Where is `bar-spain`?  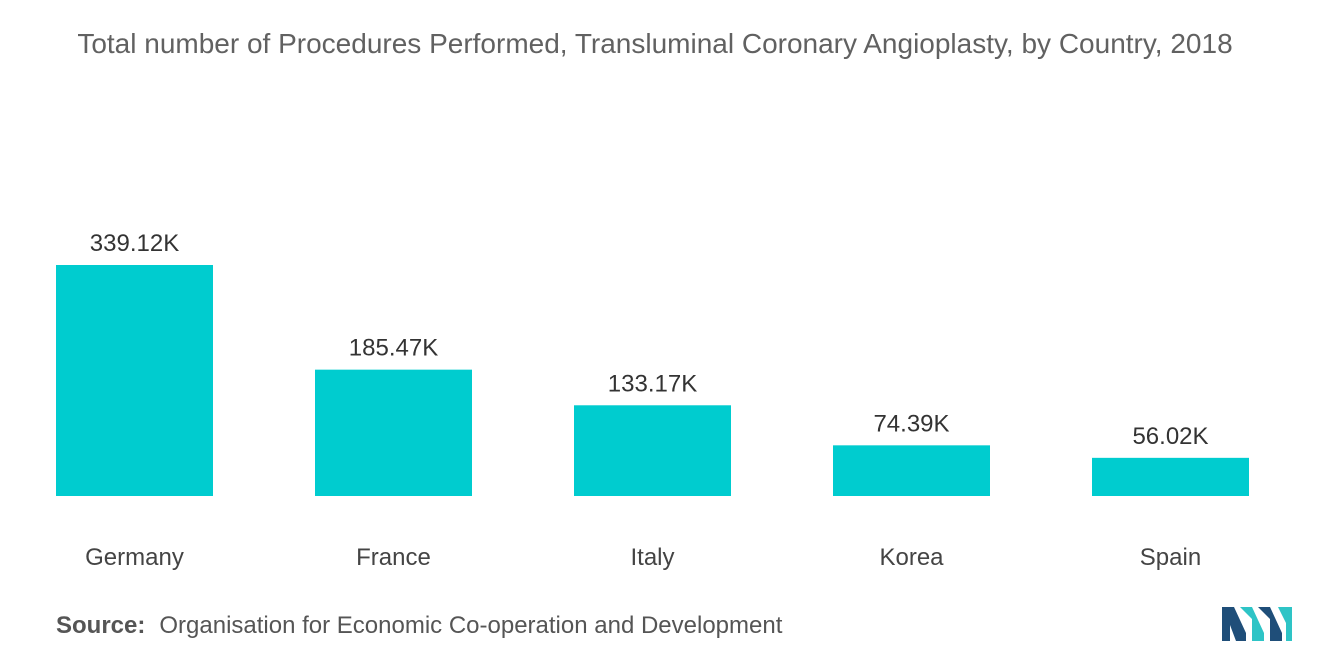
bar-spain is located at coordinates (1170, 476).